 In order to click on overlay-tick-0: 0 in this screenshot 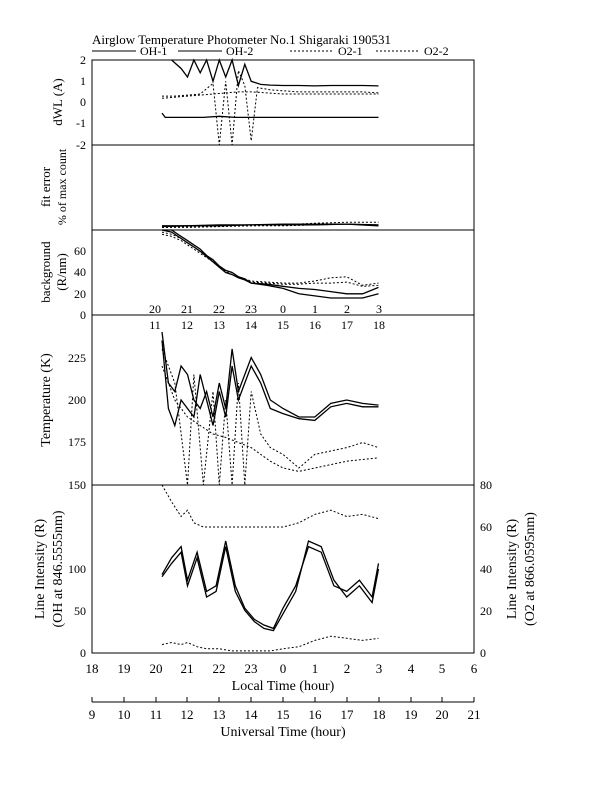, I will do `click(283, 309)`.